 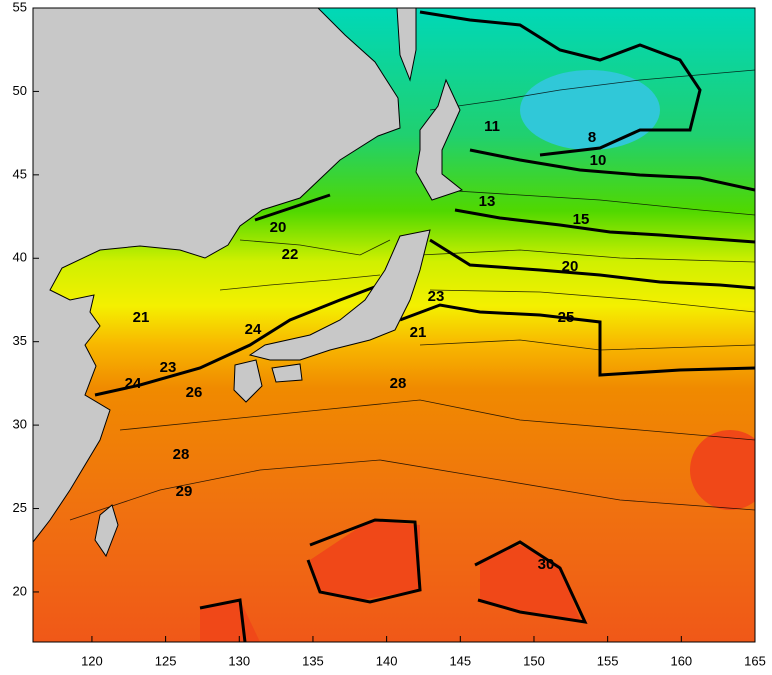 I want to click on y-tick-label: 25, so click(x=20, y=507).